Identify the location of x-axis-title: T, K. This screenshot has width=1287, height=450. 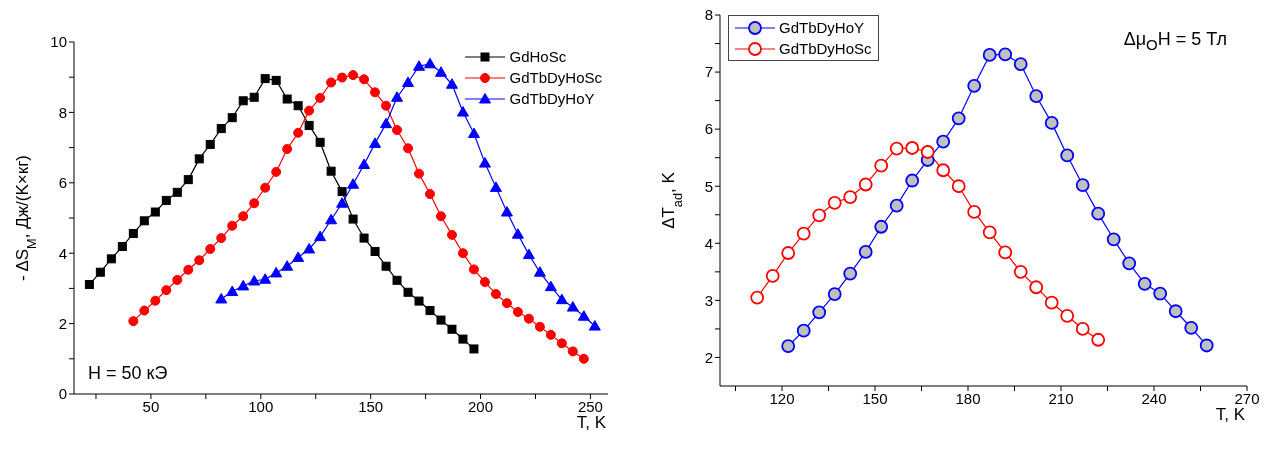
(591, 422).